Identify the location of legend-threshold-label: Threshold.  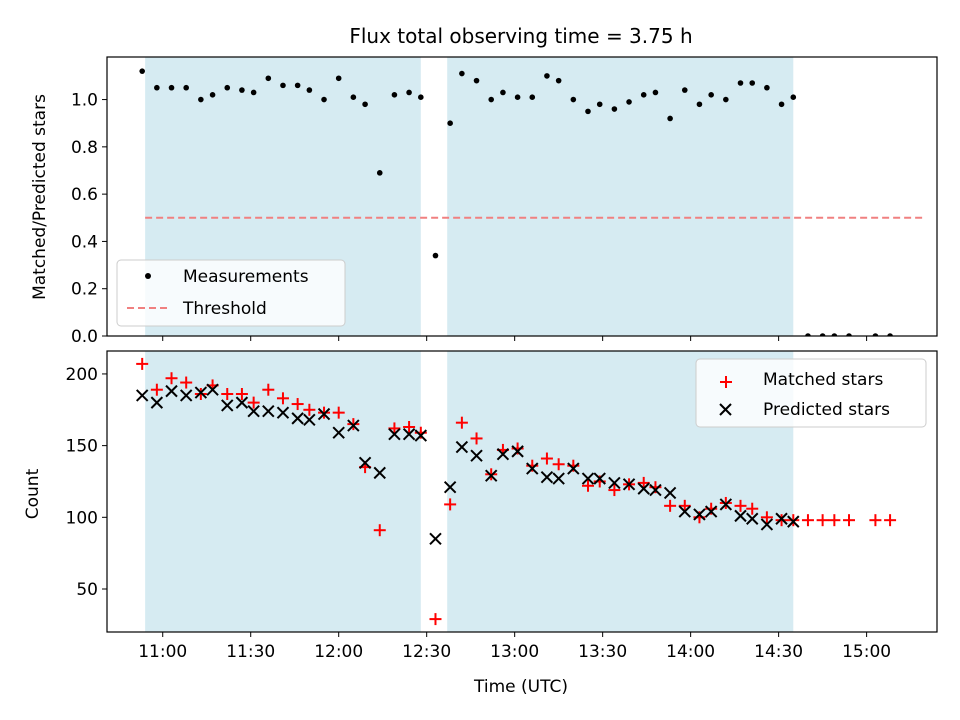
(224, 309).